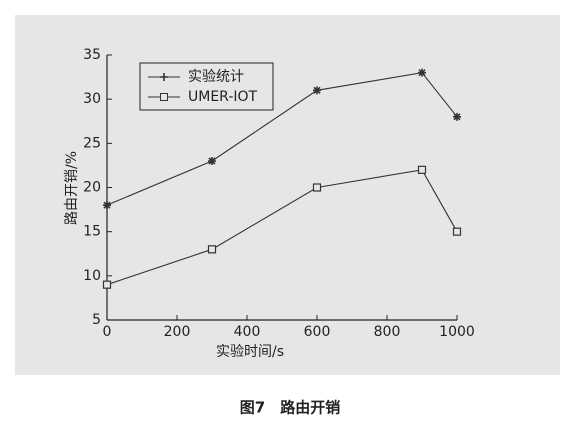 The image size is (577, 433). Describe the element at coordinates (387, 332) in the screenshot. I see `x-tick-label: 800` at that location.